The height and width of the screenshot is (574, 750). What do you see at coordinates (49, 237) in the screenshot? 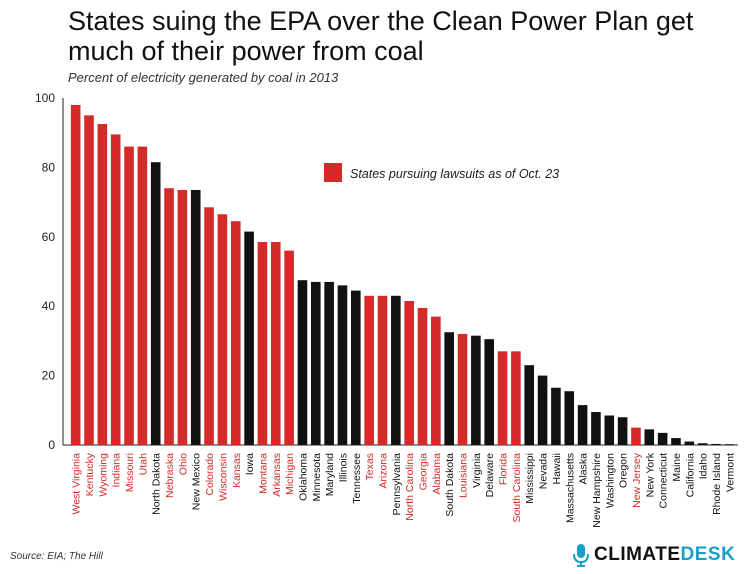
I see `y-tick-label: 60` at bounding box center [49, 237].